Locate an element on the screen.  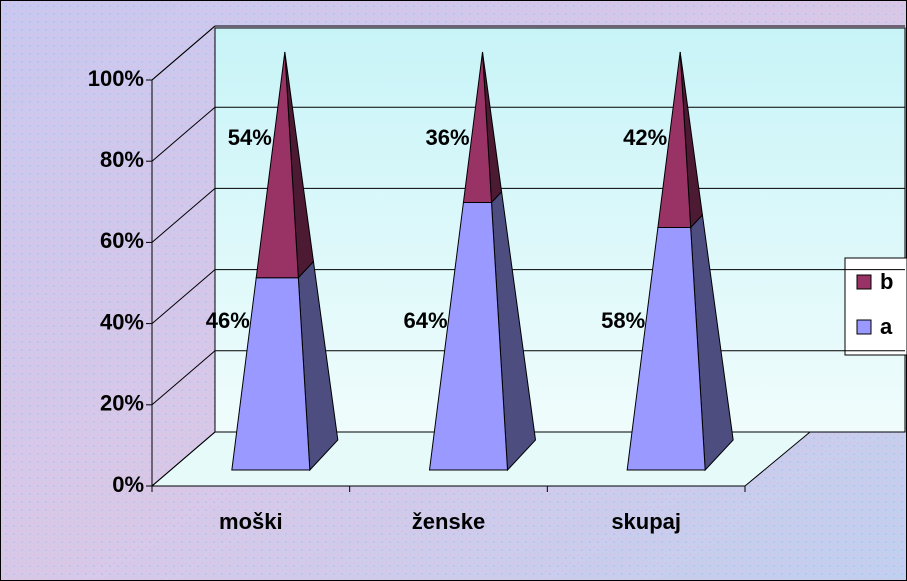
legend is located at coordinates (875, 306).